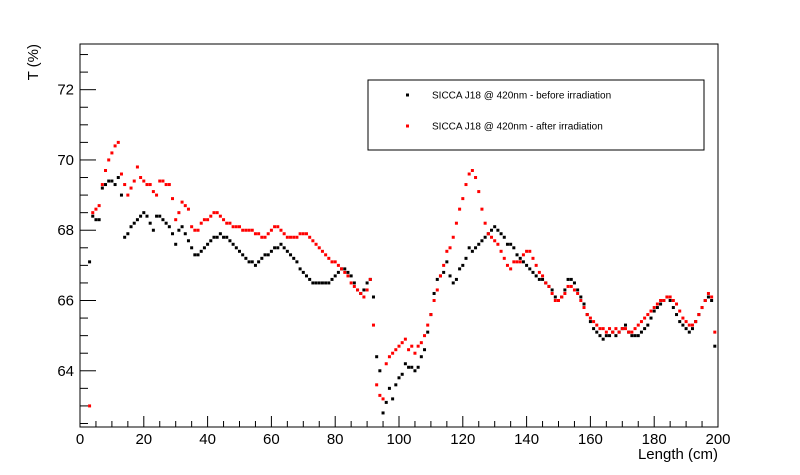 This screenshot has width=800, height=475. I want to click on x-tick-label: 20, so click(143, 439).